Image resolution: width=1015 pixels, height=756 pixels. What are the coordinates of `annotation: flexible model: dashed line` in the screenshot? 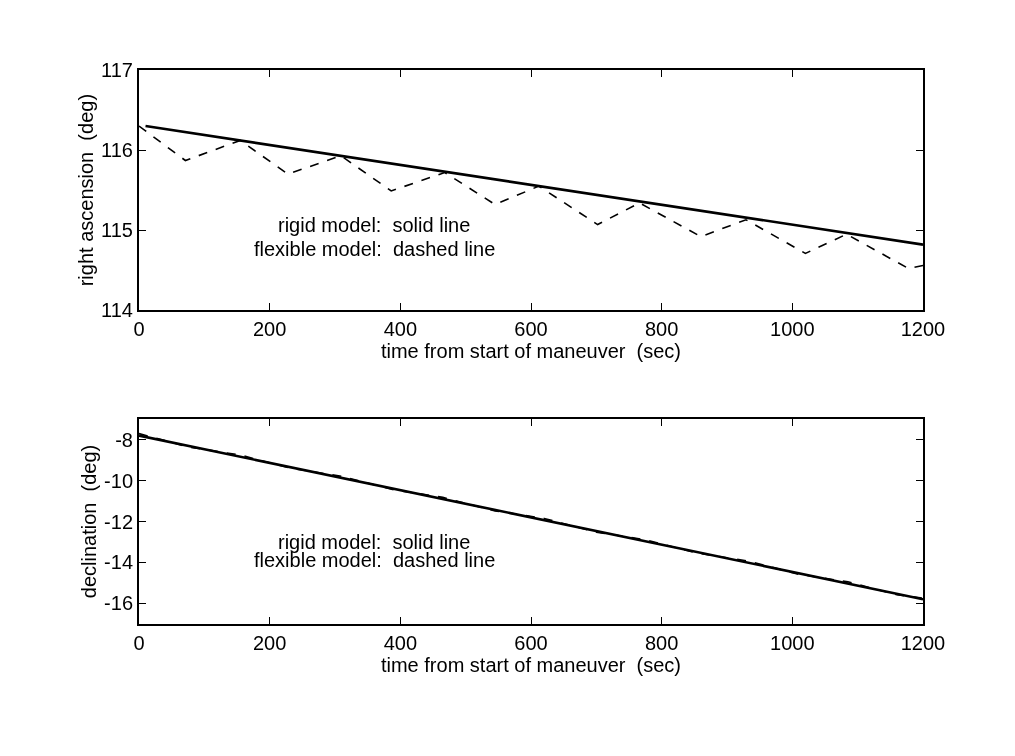 It's located at (375, 249).